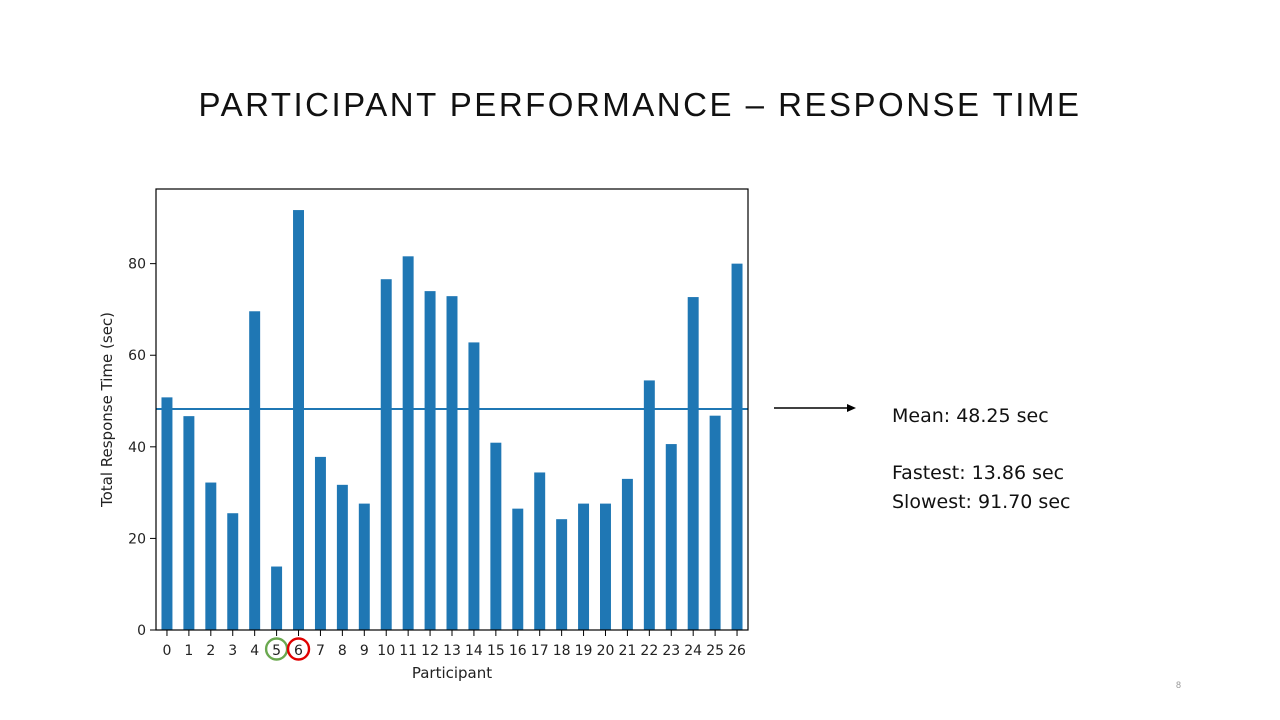 The width and height of the screenshot is (1280, 720). I want to click on x-tick-label: 13, so click(452, 651).